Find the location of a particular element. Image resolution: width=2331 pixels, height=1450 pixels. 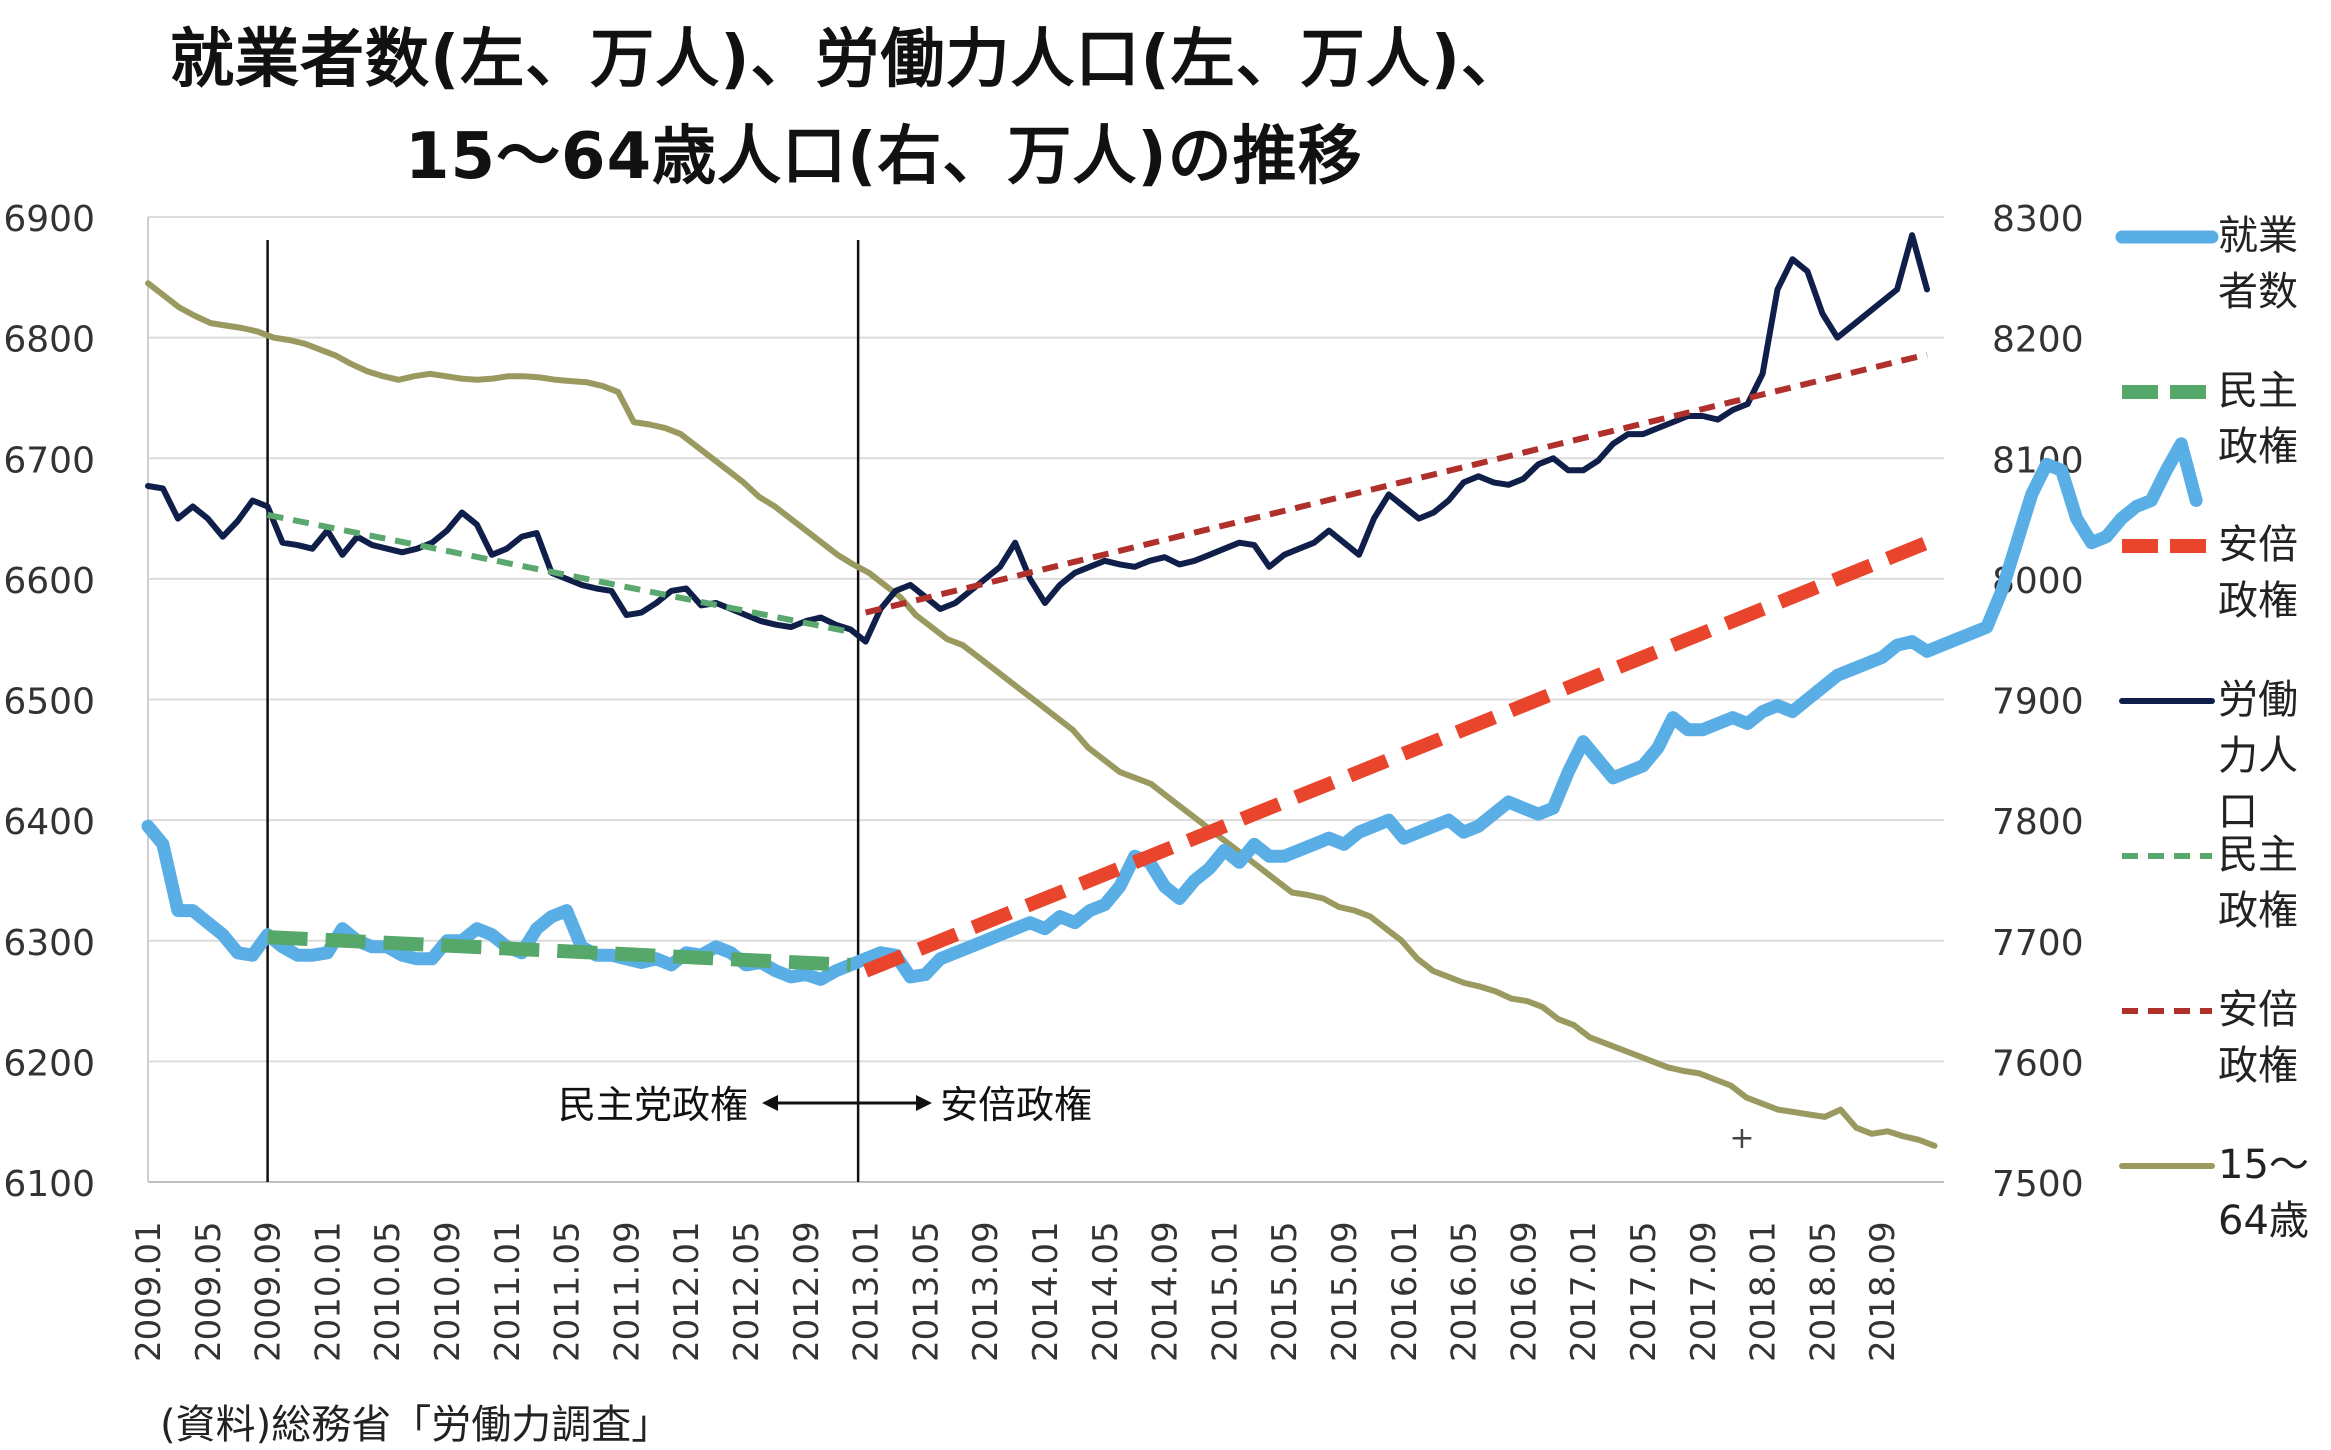

left-axis-tick-label: 6500 is located at coordinates (49, 702).